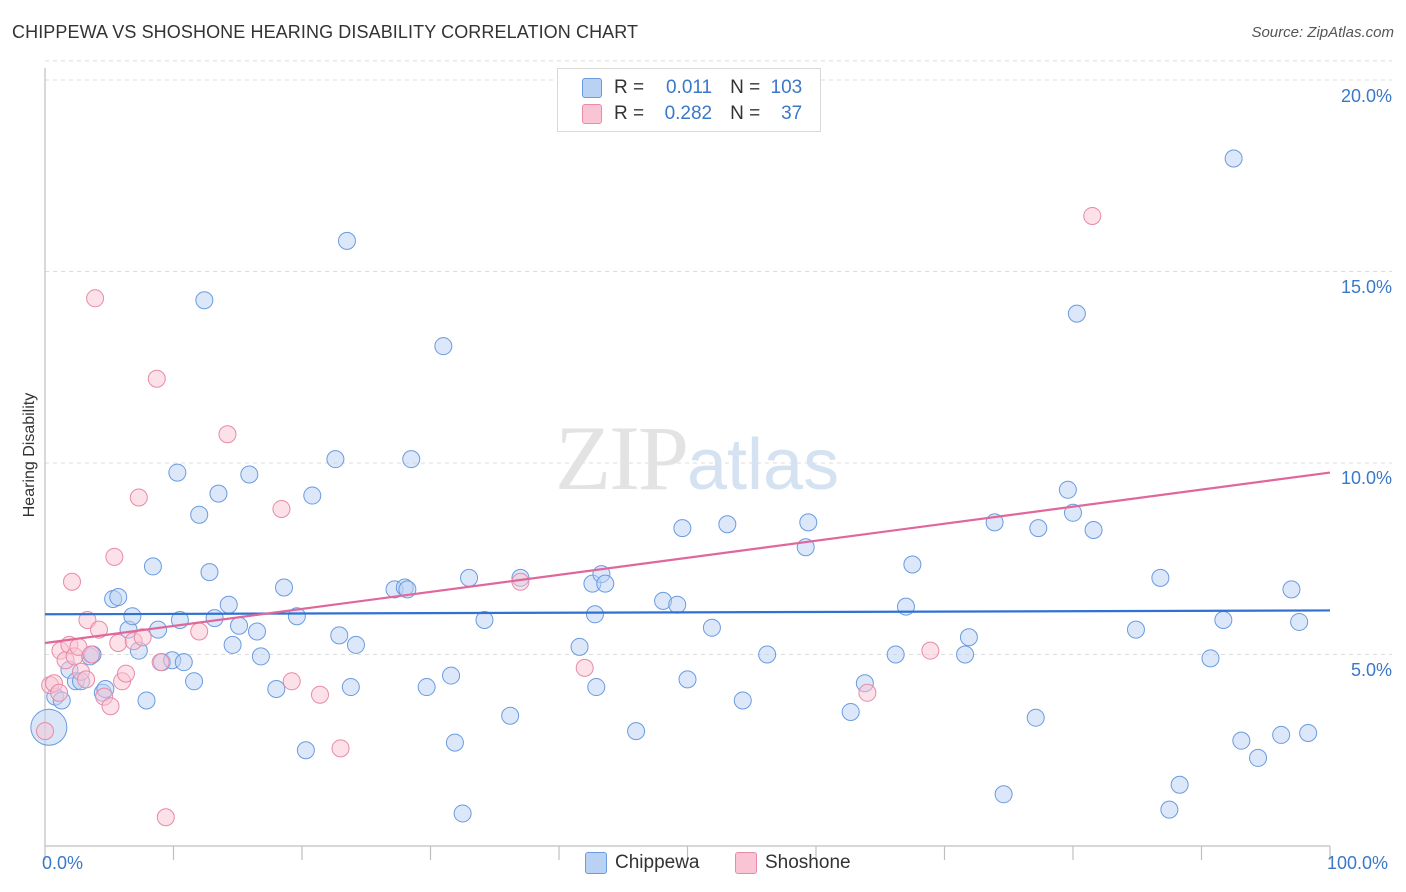  What do you see at coordinates (642, 863) in the screenshot?
I see `legend-item-chippewa: Chippewa` at bounding box center [642, 863].